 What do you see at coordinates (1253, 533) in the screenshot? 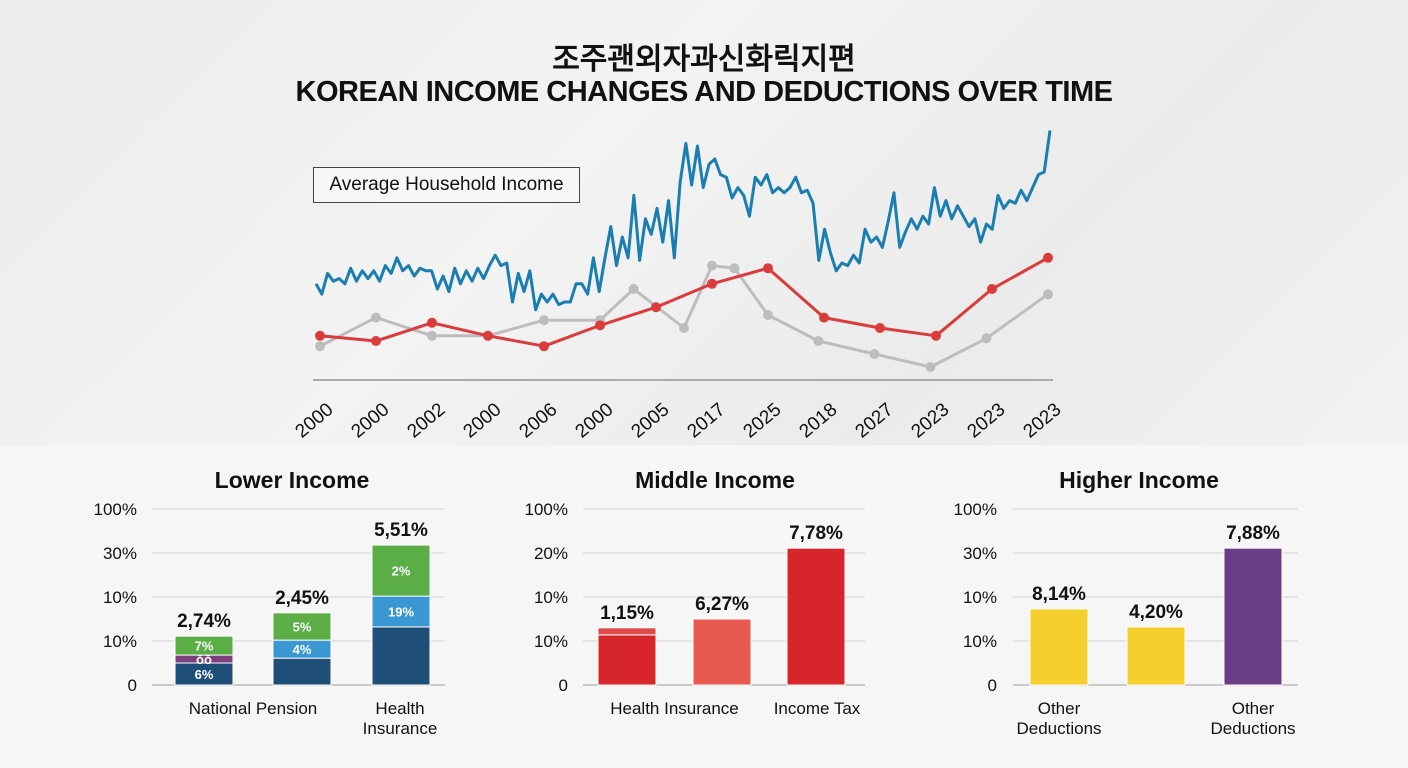
I see `bar-value-label: 7,88%` at bounding box center [1253, 533].